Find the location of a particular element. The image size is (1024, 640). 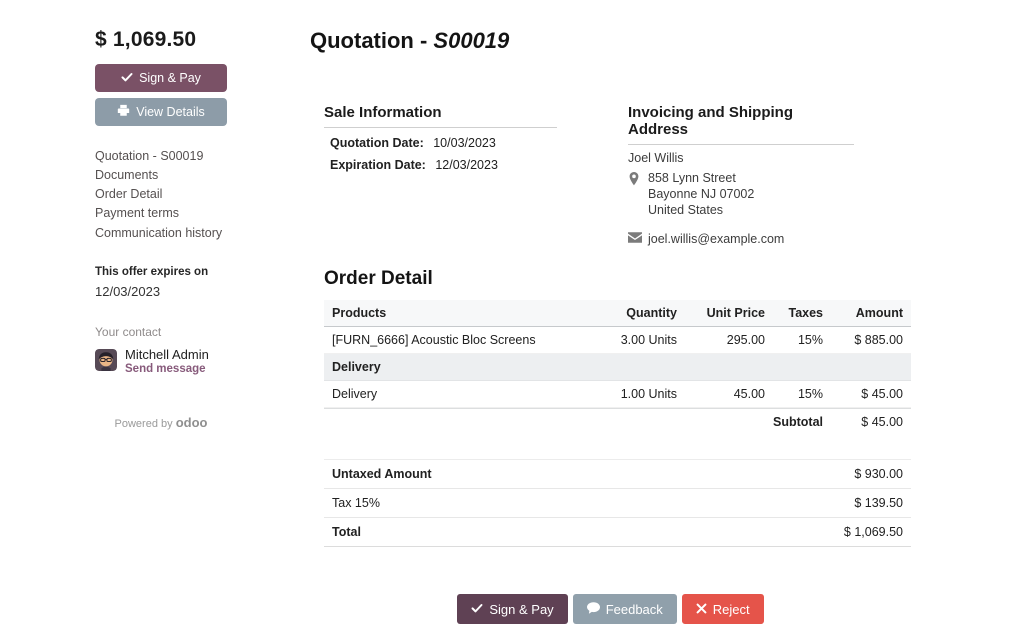

col-header-products: Products is located at coordinates (359, 313).